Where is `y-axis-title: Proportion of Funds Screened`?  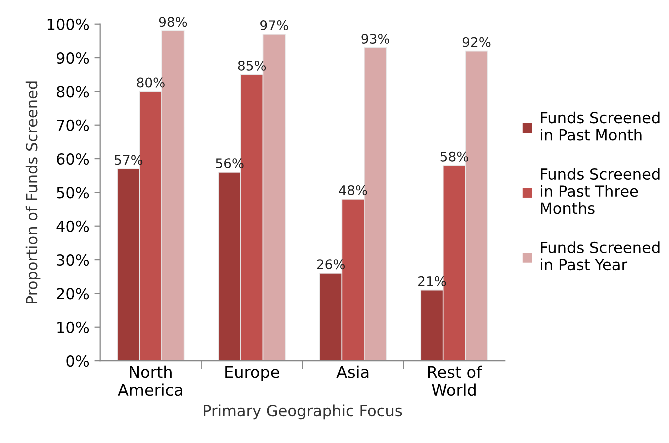
y-axis-title: Proportion of Funds Screened is located at coordinates (33, 193).